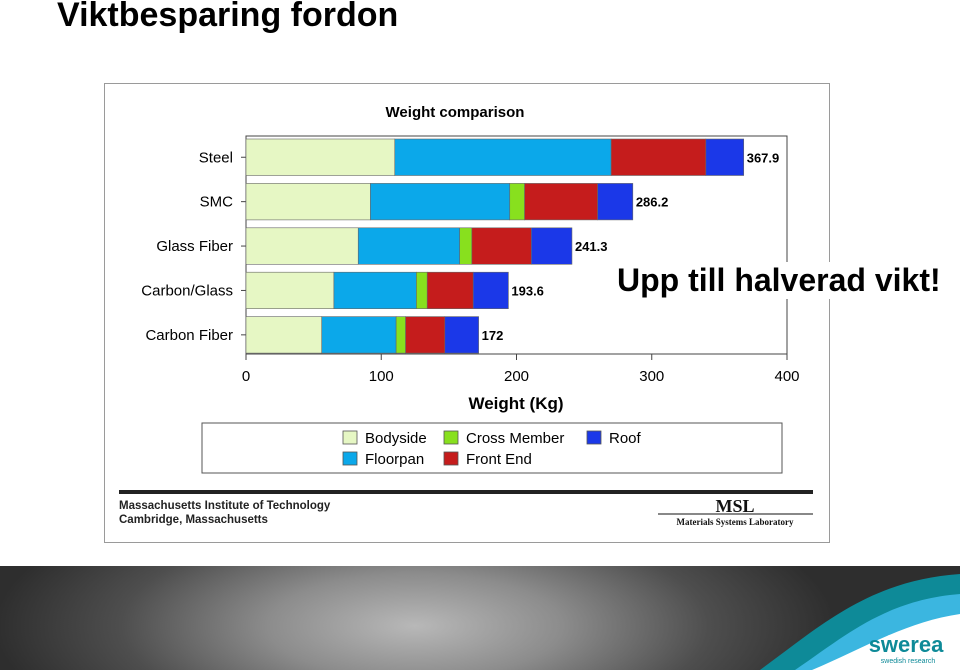 The width and height of the screenshot is (960, 670). I want to click on slide-title: Viktbesparing fordon, so click(228, 17).